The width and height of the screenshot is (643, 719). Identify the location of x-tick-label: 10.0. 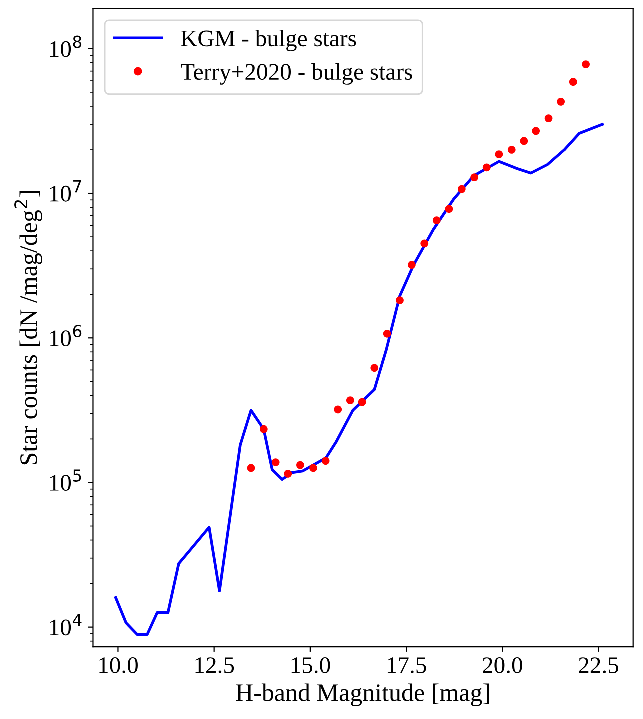
(119, 666).